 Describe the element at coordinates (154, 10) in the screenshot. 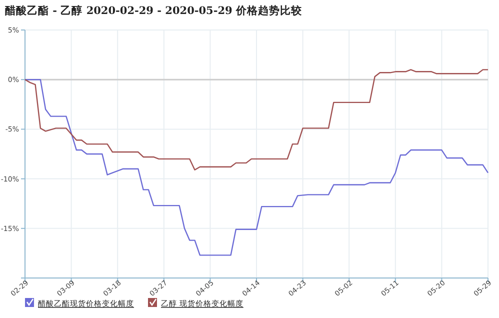

I see `chart-title: 醋酸乙酯 - 乙醇 2020-02-29 - 2020-05-29 价格趋势比较` at that location.